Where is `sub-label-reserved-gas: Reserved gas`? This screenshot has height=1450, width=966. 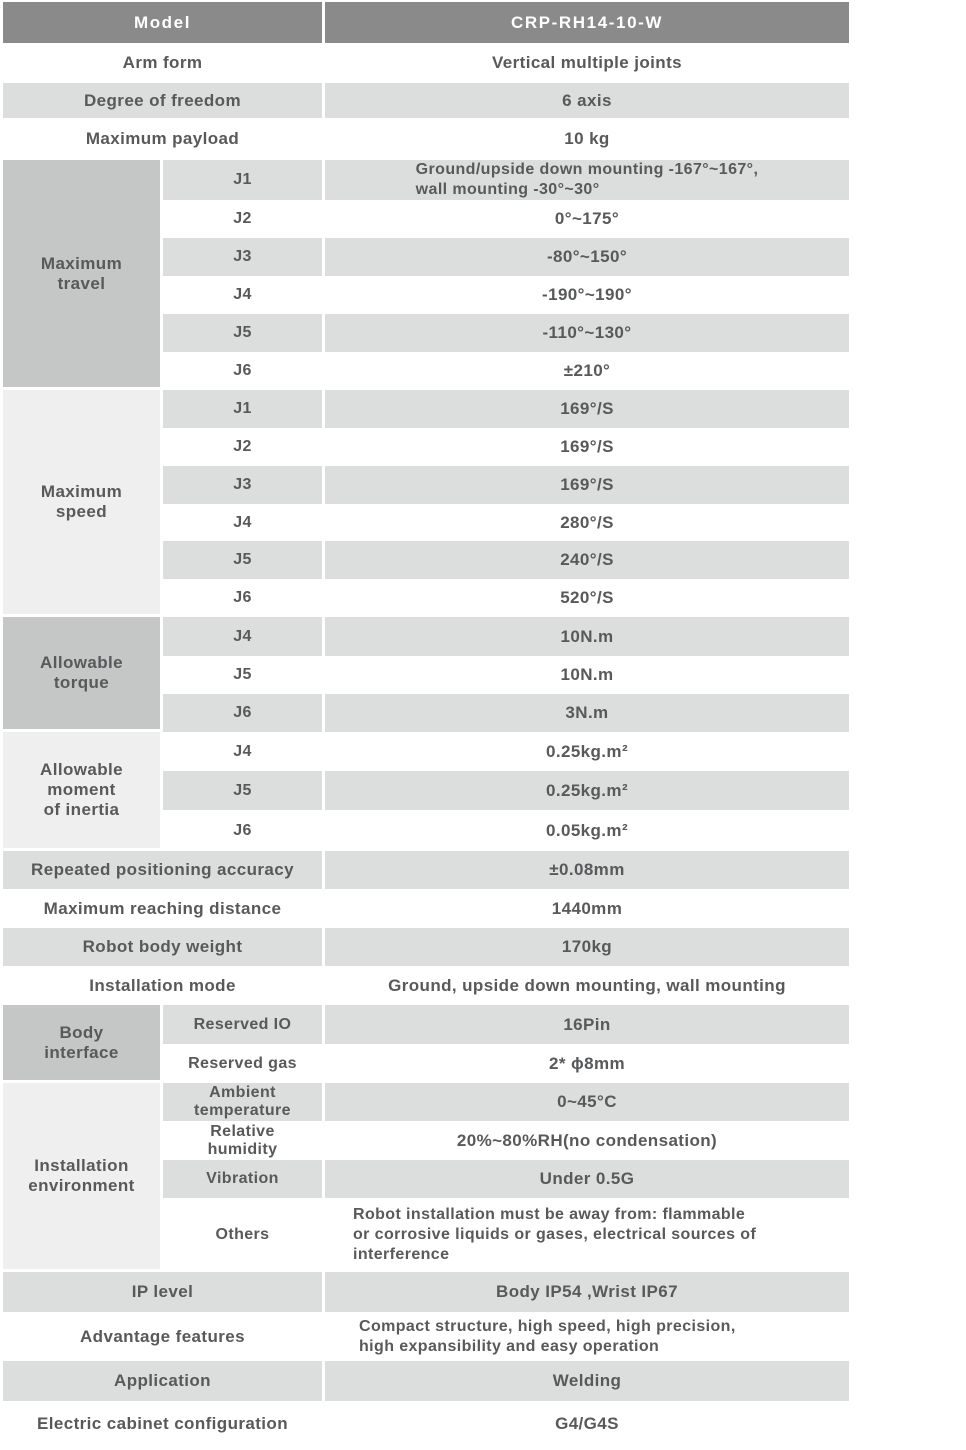
sub-label-reserved-gas: Reserved gas is located at coordinates (242, 1063).